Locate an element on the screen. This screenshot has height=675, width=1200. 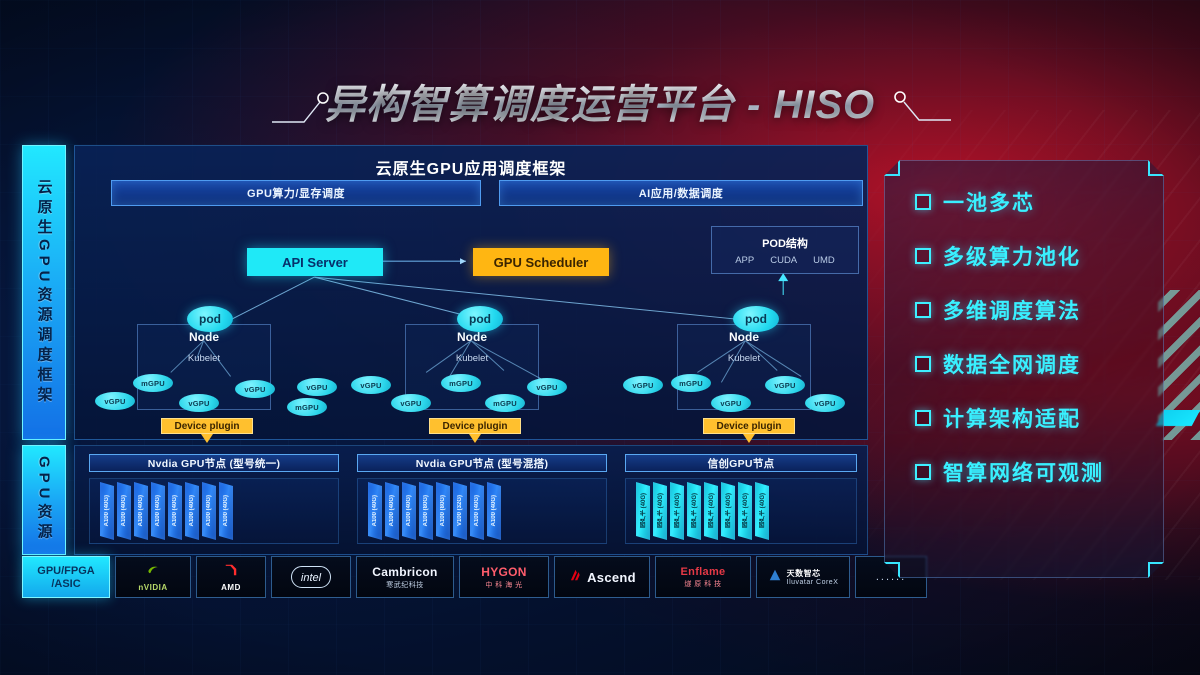
layer-tag-cloud-native-label: 云原生GPU资源调度框架 is located at coordinates (44, 292).